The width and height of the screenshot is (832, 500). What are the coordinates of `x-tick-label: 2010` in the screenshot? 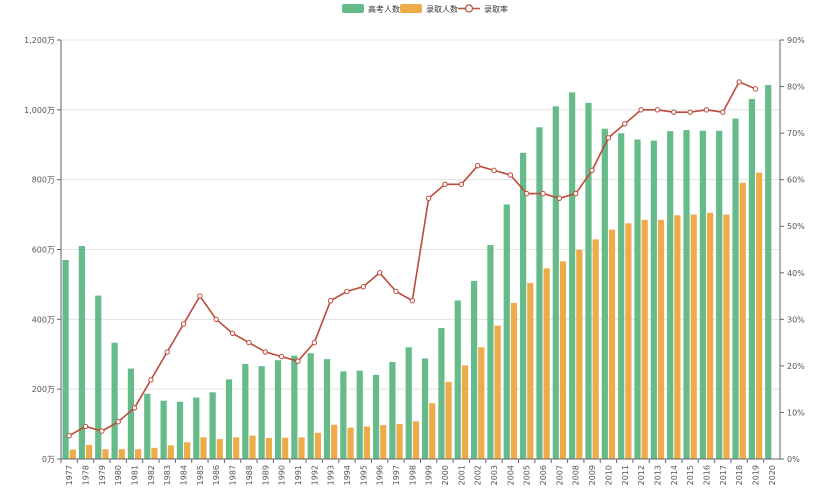 It's located at (608, 475).